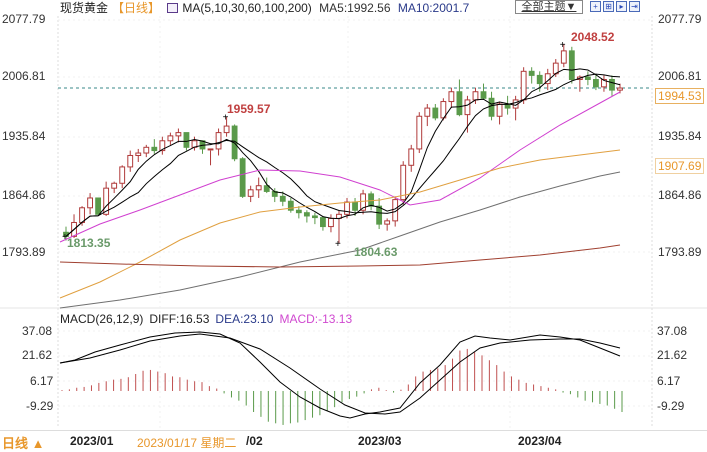 The width and height of the screenshot is (707, 452). What do you see at coordinates (136, 8) in the screenshot?
I see `period-label: 【日线】` at bounding box center [136, 8].